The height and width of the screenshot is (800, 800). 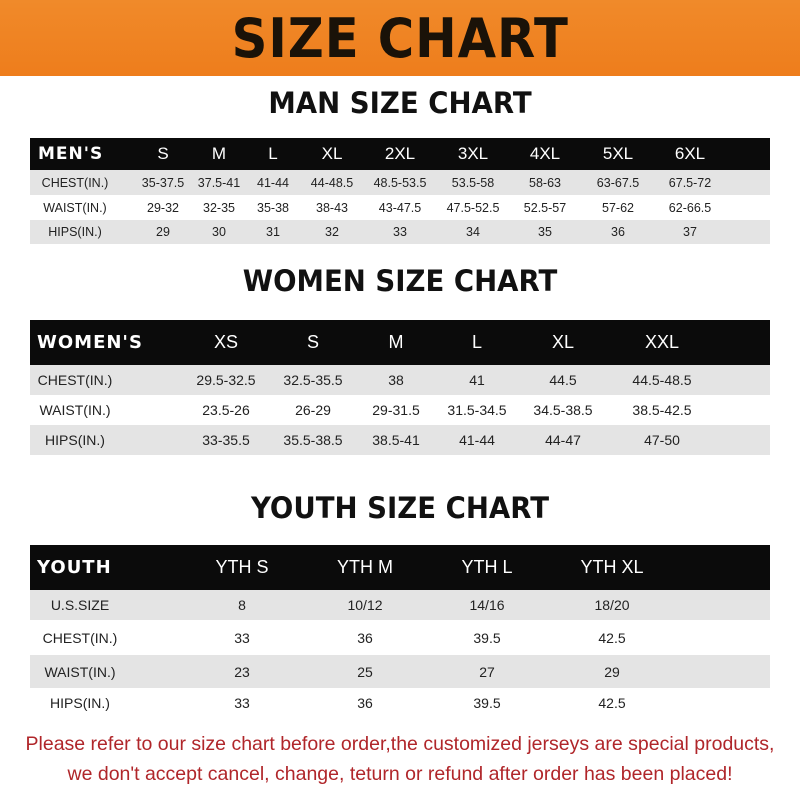 I want to click on size-header-cell: 4XL, so click(x=545, y=153).